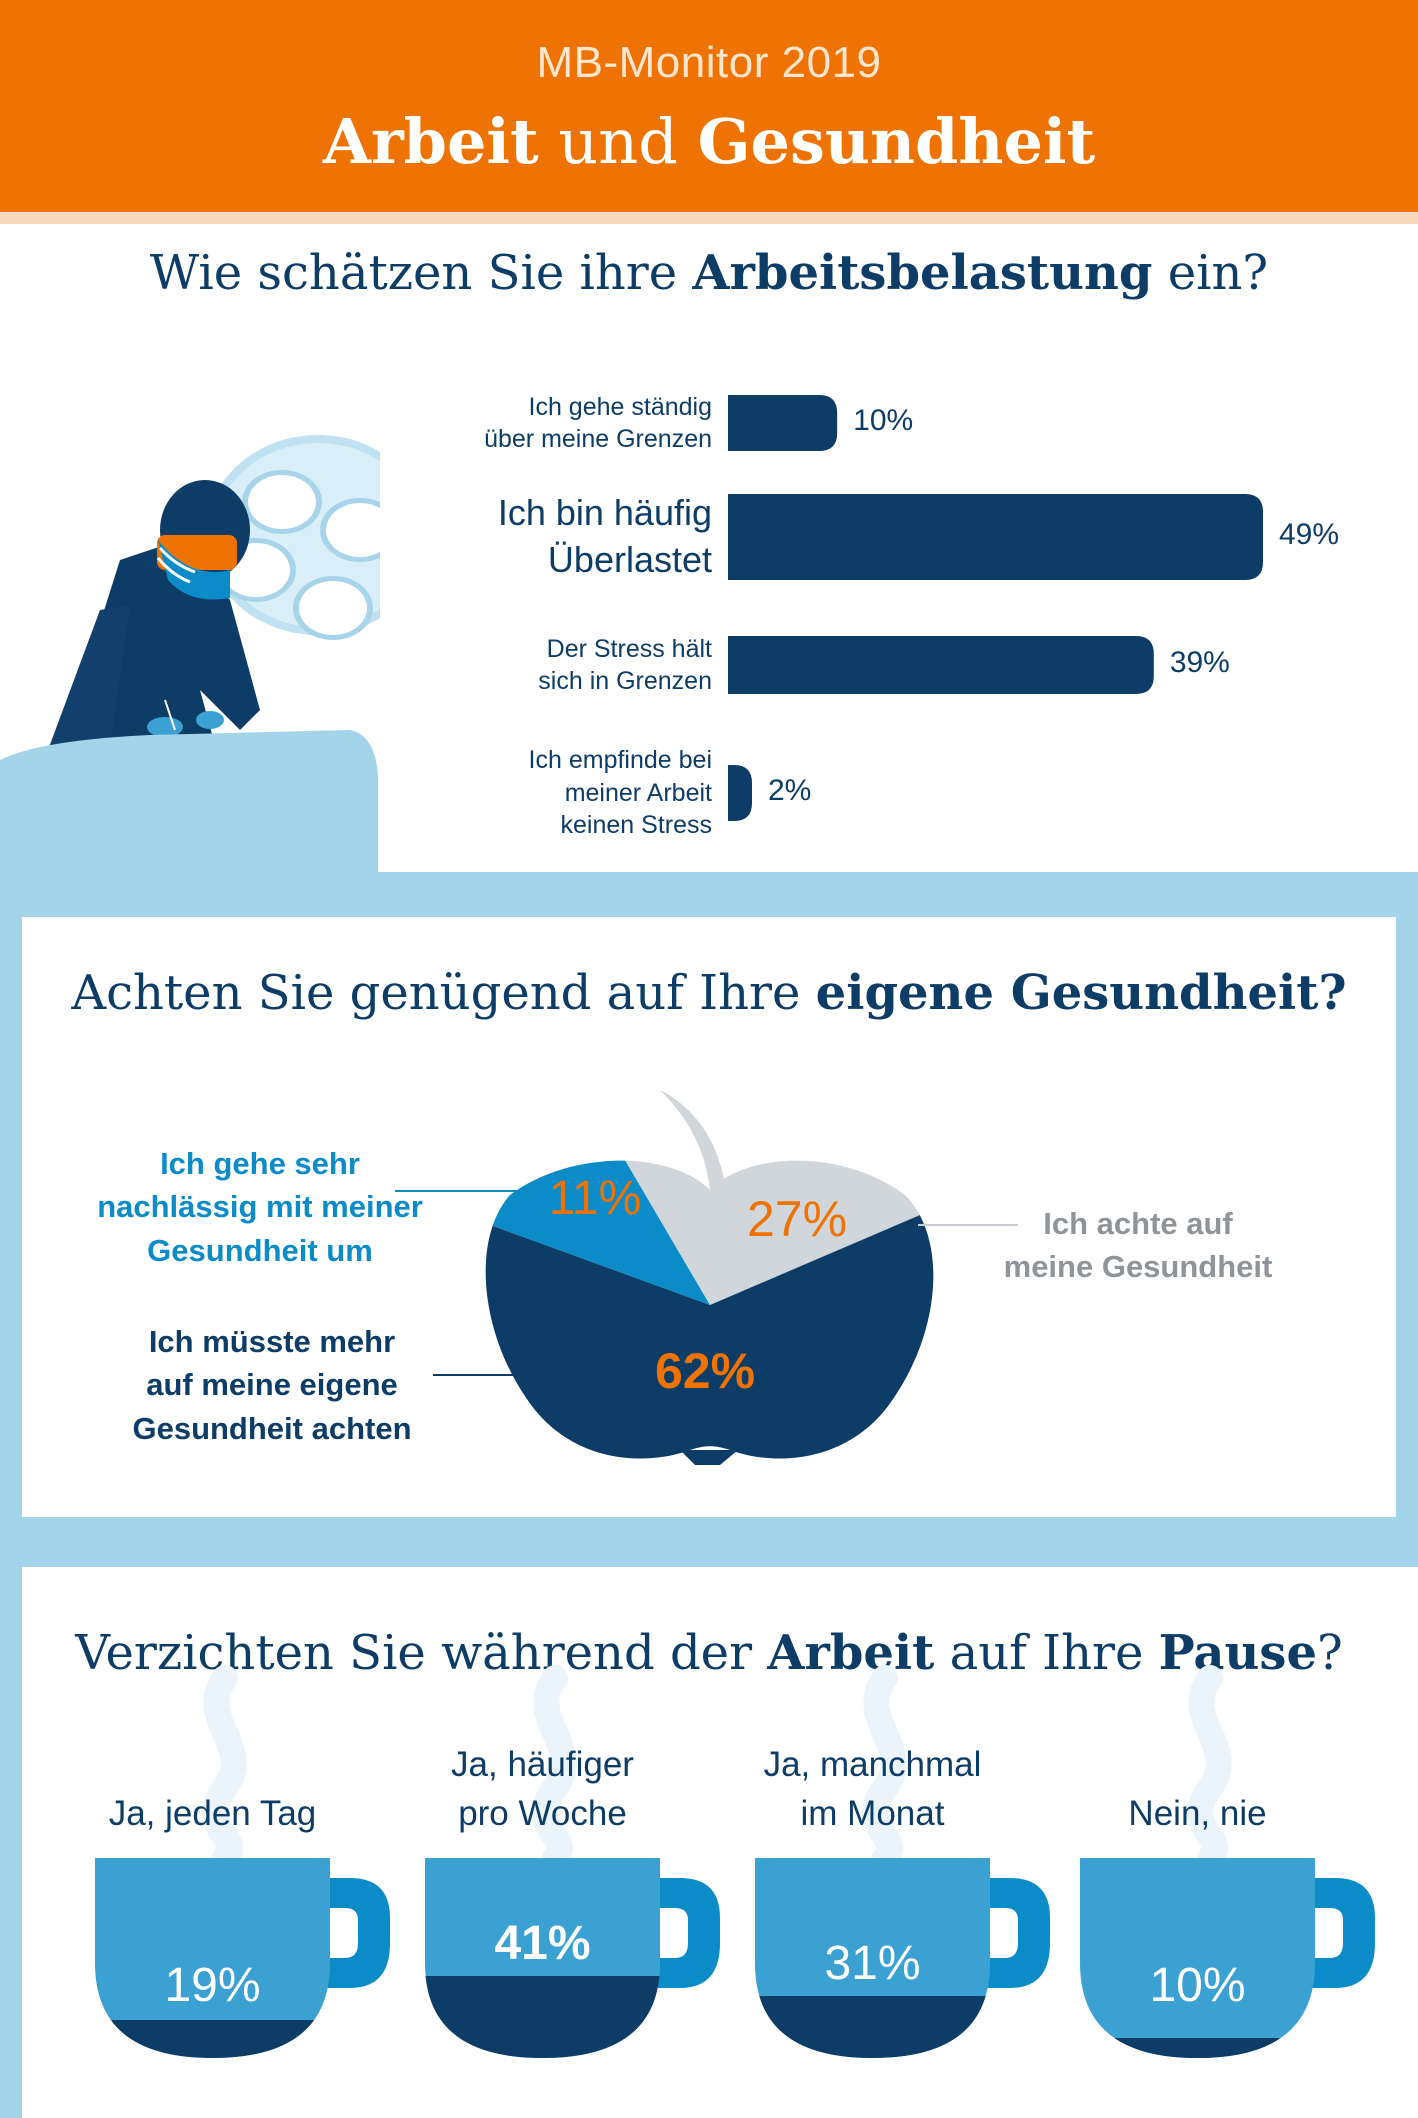 This screenshot has width=1418, height=2118. What do you see at coordinates (212, 1985) in the screenshot?
I see `cup-value-label: 19%` at bounding box center [212, 1985].